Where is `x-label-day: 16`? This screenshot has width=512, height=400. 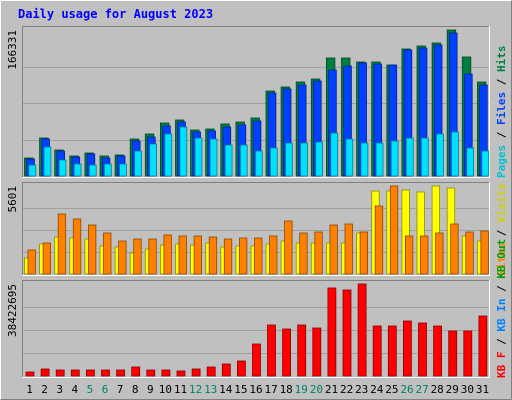 x-label-day: 16 is located at coordinates (255, 389).